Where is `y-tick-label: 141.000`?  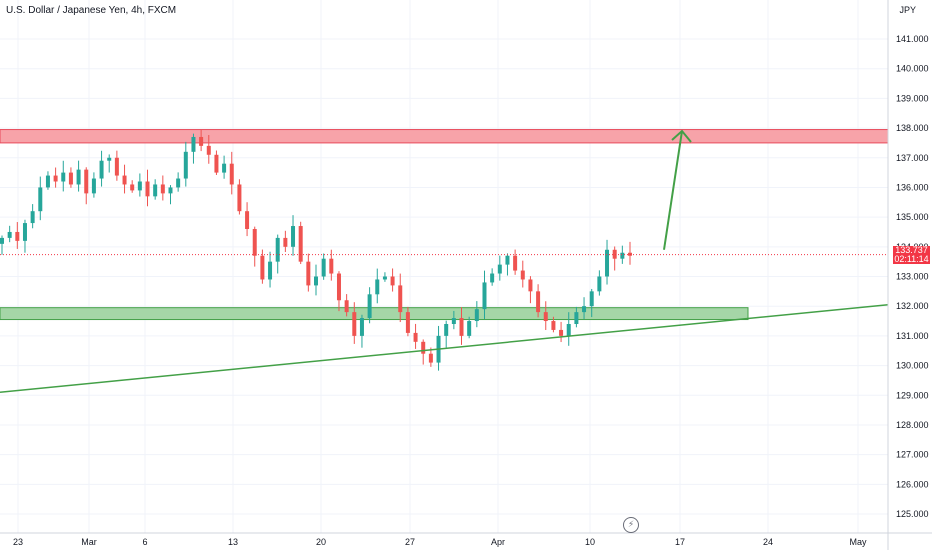
y-tick-label: 141.000 is located at coordinates (912, 39).